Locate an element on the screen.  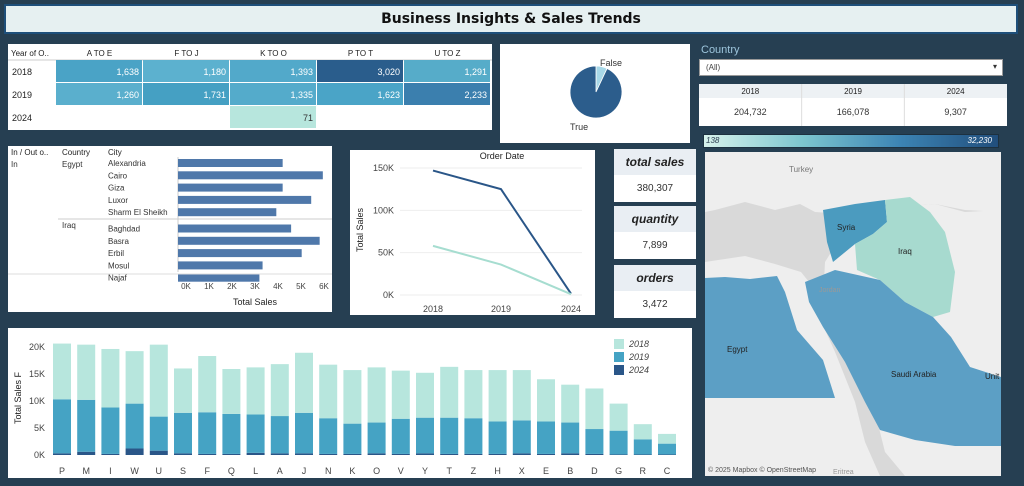
bar-x-title: Total Sales is located at coordinates (255, 302).